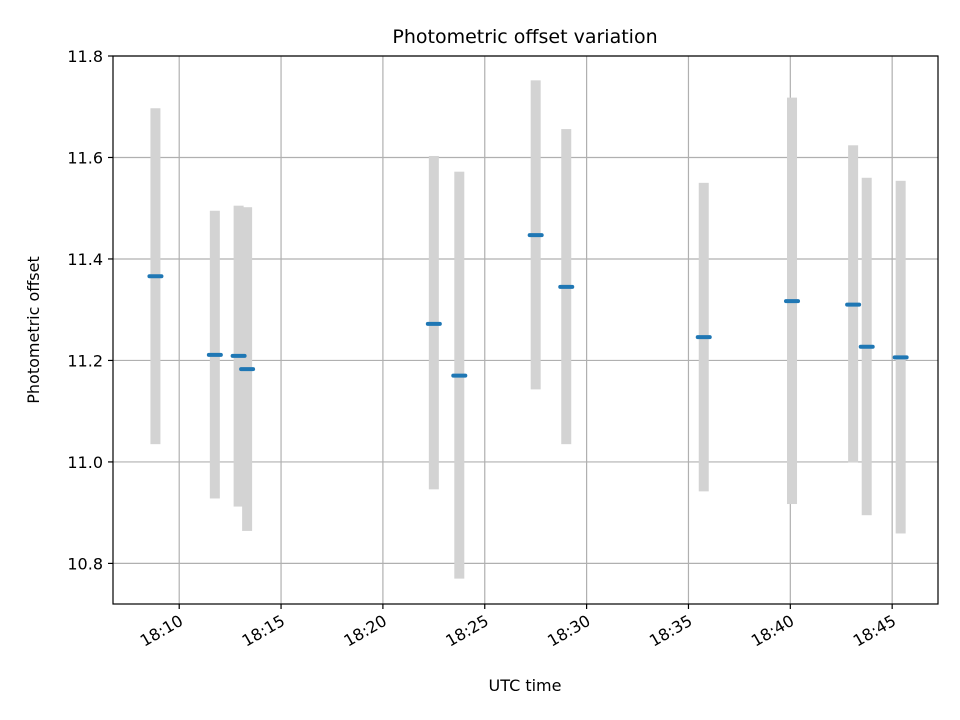 This screenshot has width=960, height=720. Describe the element at coordinates (525, 685) in the screenshot. I see `x-axis-label: UTC time` at that location.